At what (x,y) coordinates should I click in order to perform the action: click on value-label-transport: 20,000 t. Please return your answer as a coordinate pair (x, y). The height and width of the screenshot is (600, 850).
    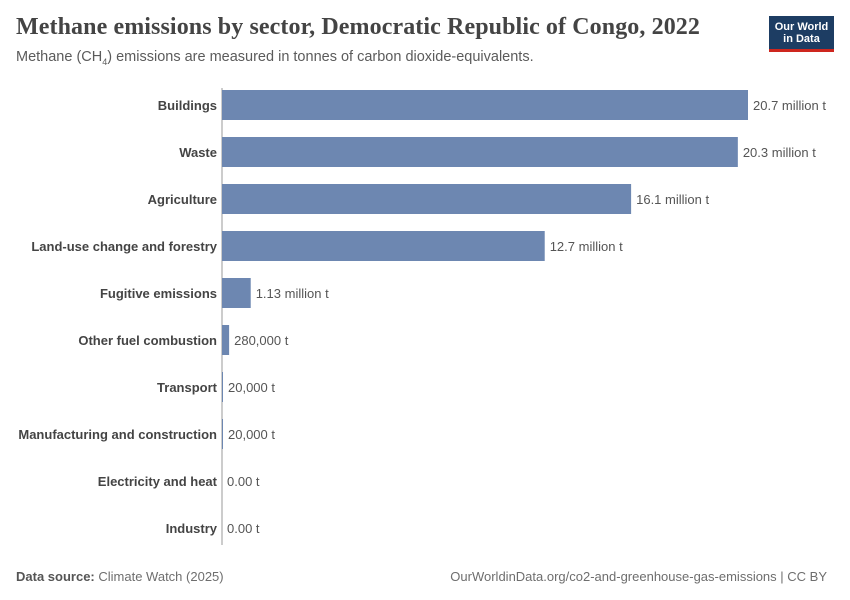
    Looking at the image, I should click on (251, 387).